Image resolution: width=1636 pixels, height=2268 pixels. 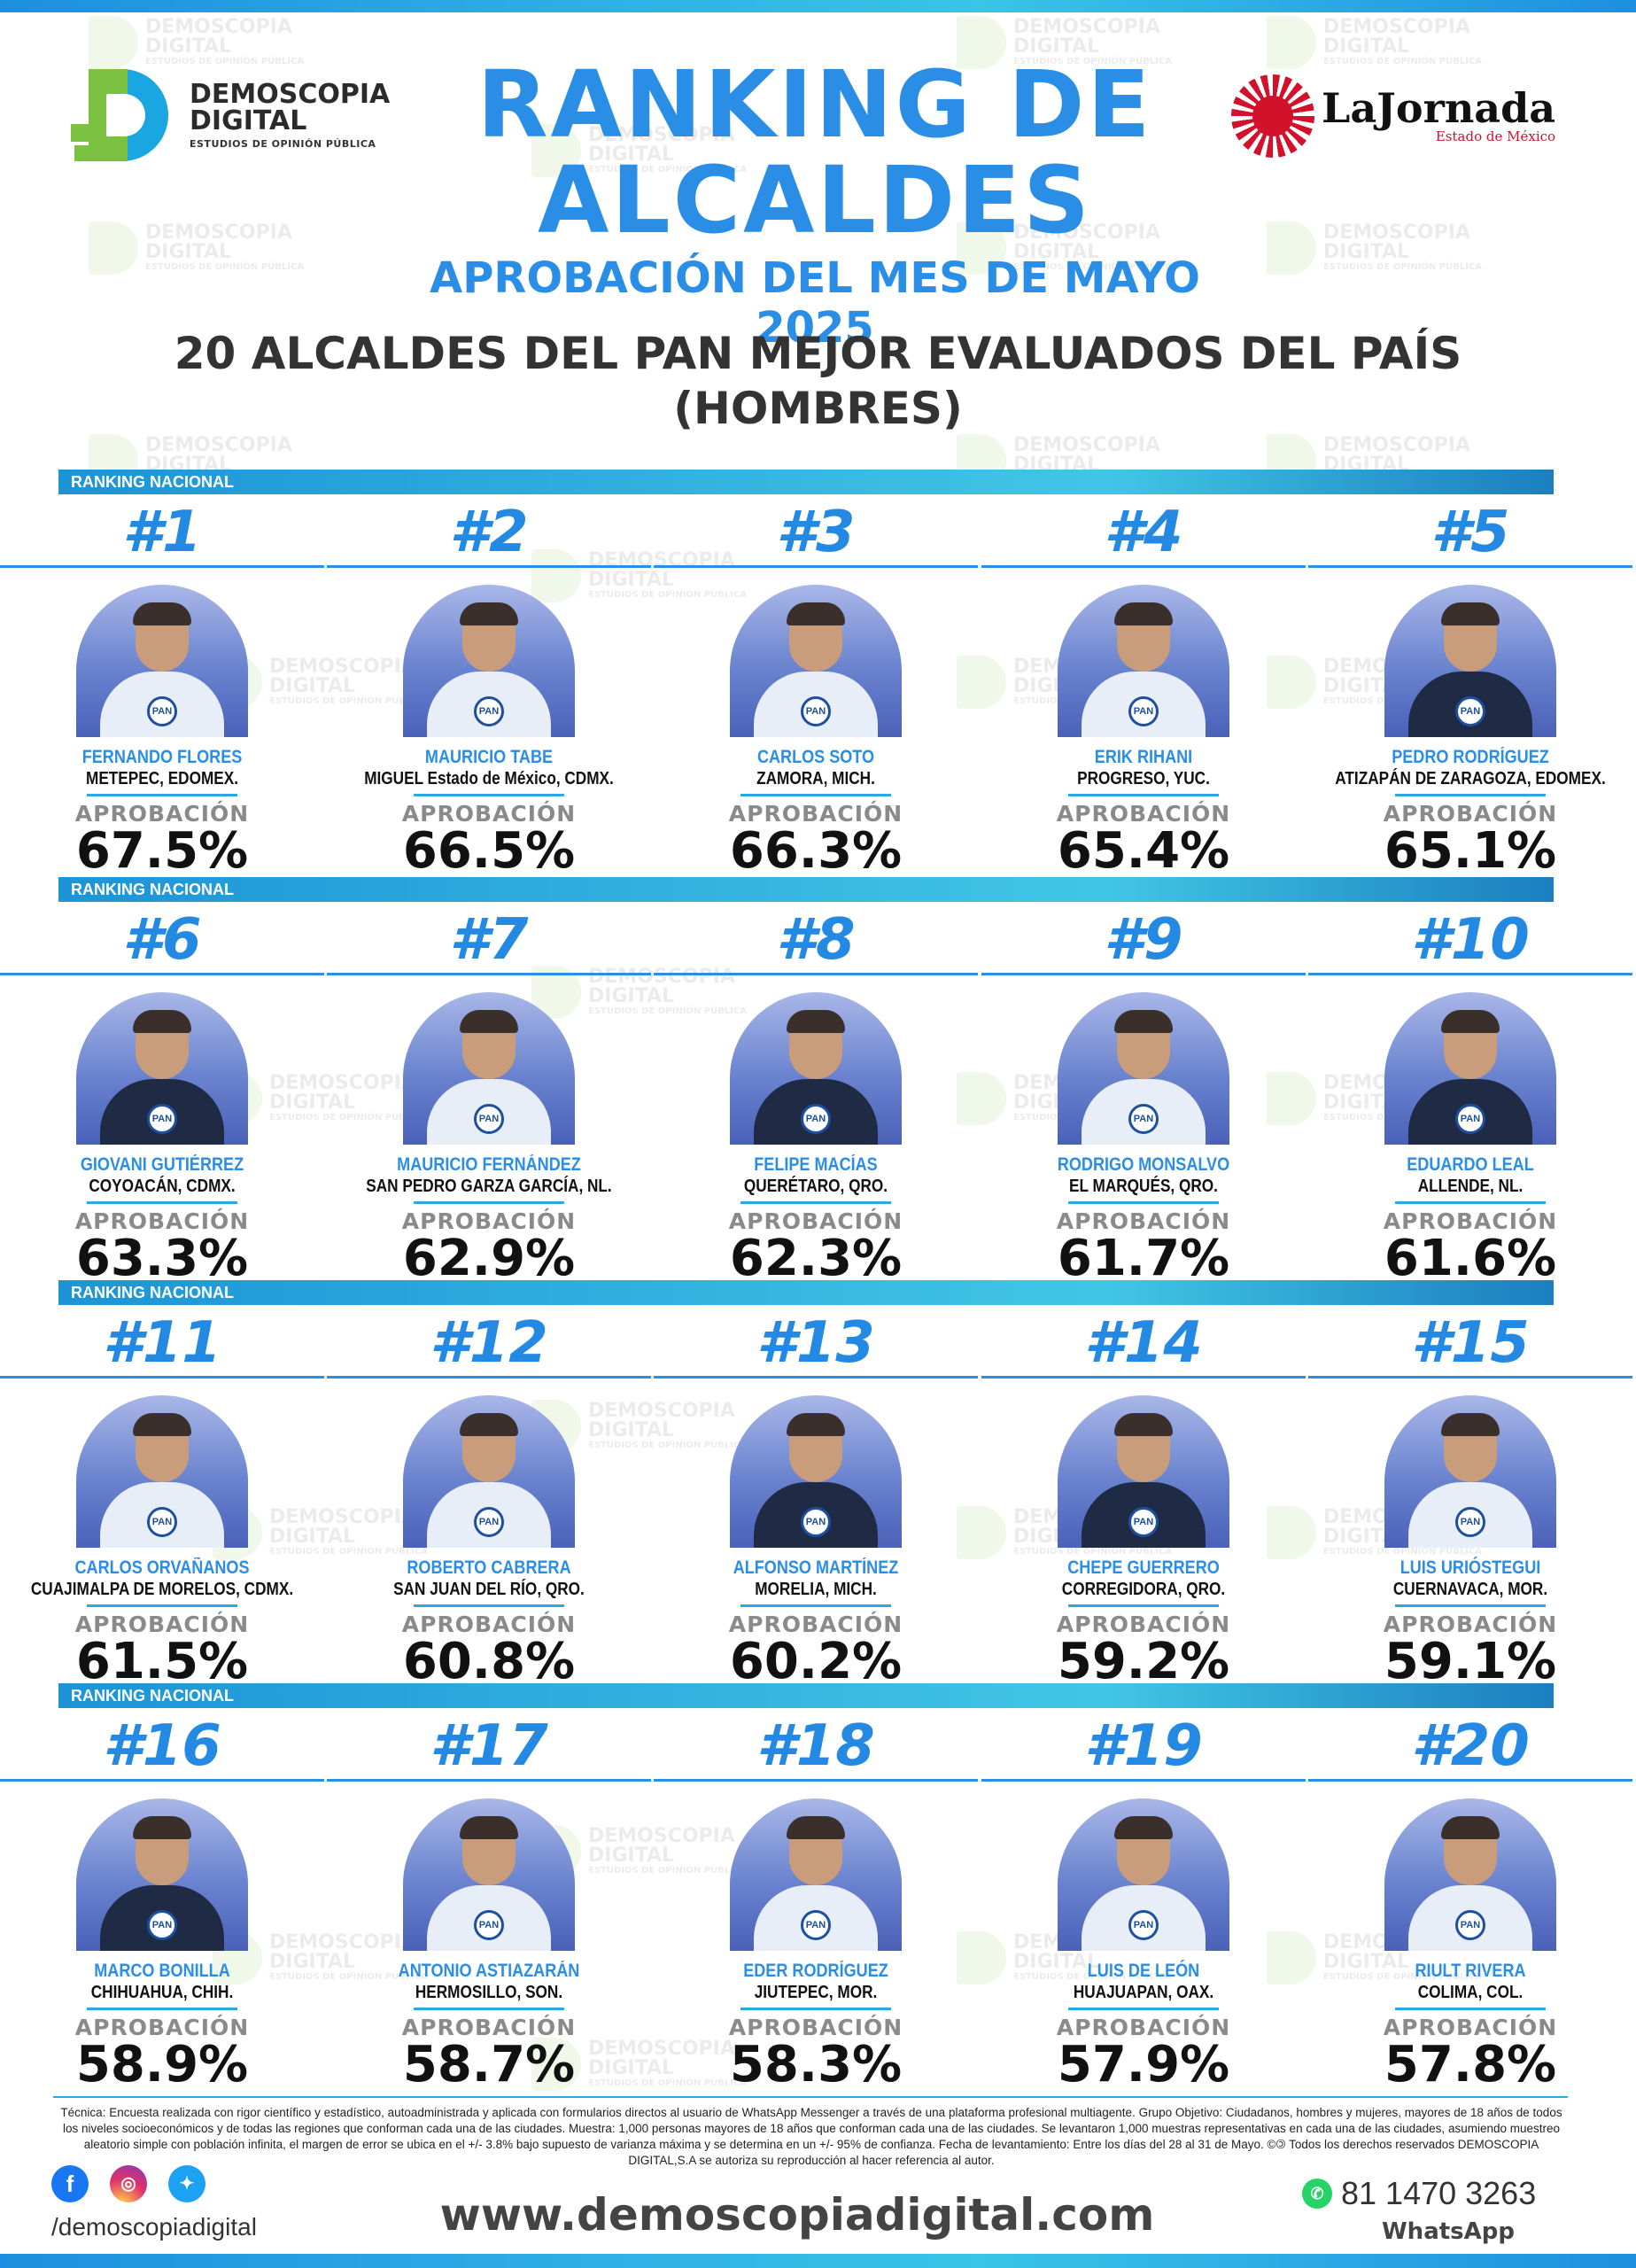 I want to click on bottom-accent-bar, so click(x=818, y=2261).